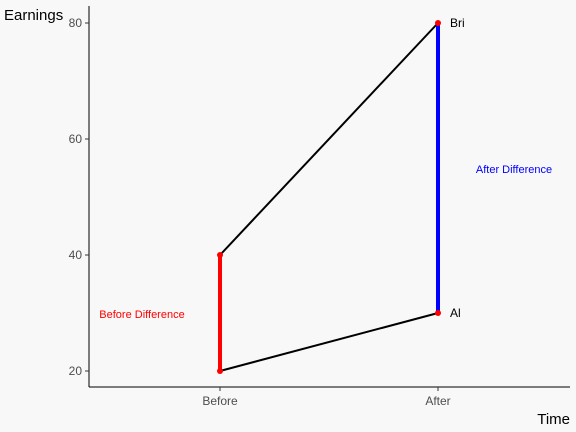 The image size is (576, 432). Describe the element at coordinates (76, 371) in the screenshot. I see `y-tick-label: 20` at that location.